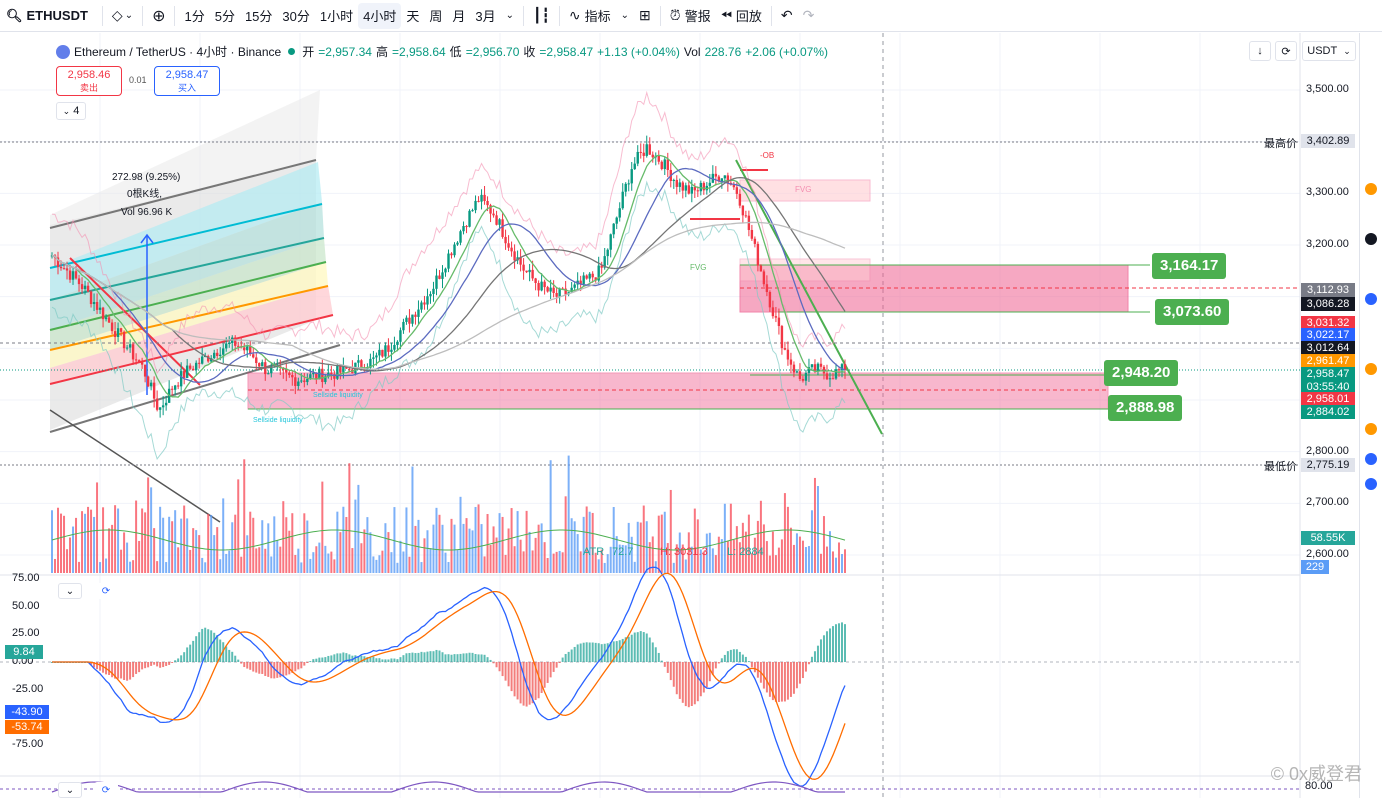 This screenshot has height=798, width=1382. What do you see at coordinates (809, 16) in the screenshot?
I see `redo-button: ↷` at bounding box center [809, 16].